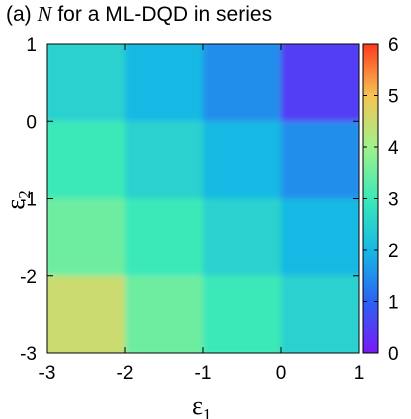 This screenshot has height=419, width=411. I want to click on colorbar-tick-label: 2, so click(393, 251).